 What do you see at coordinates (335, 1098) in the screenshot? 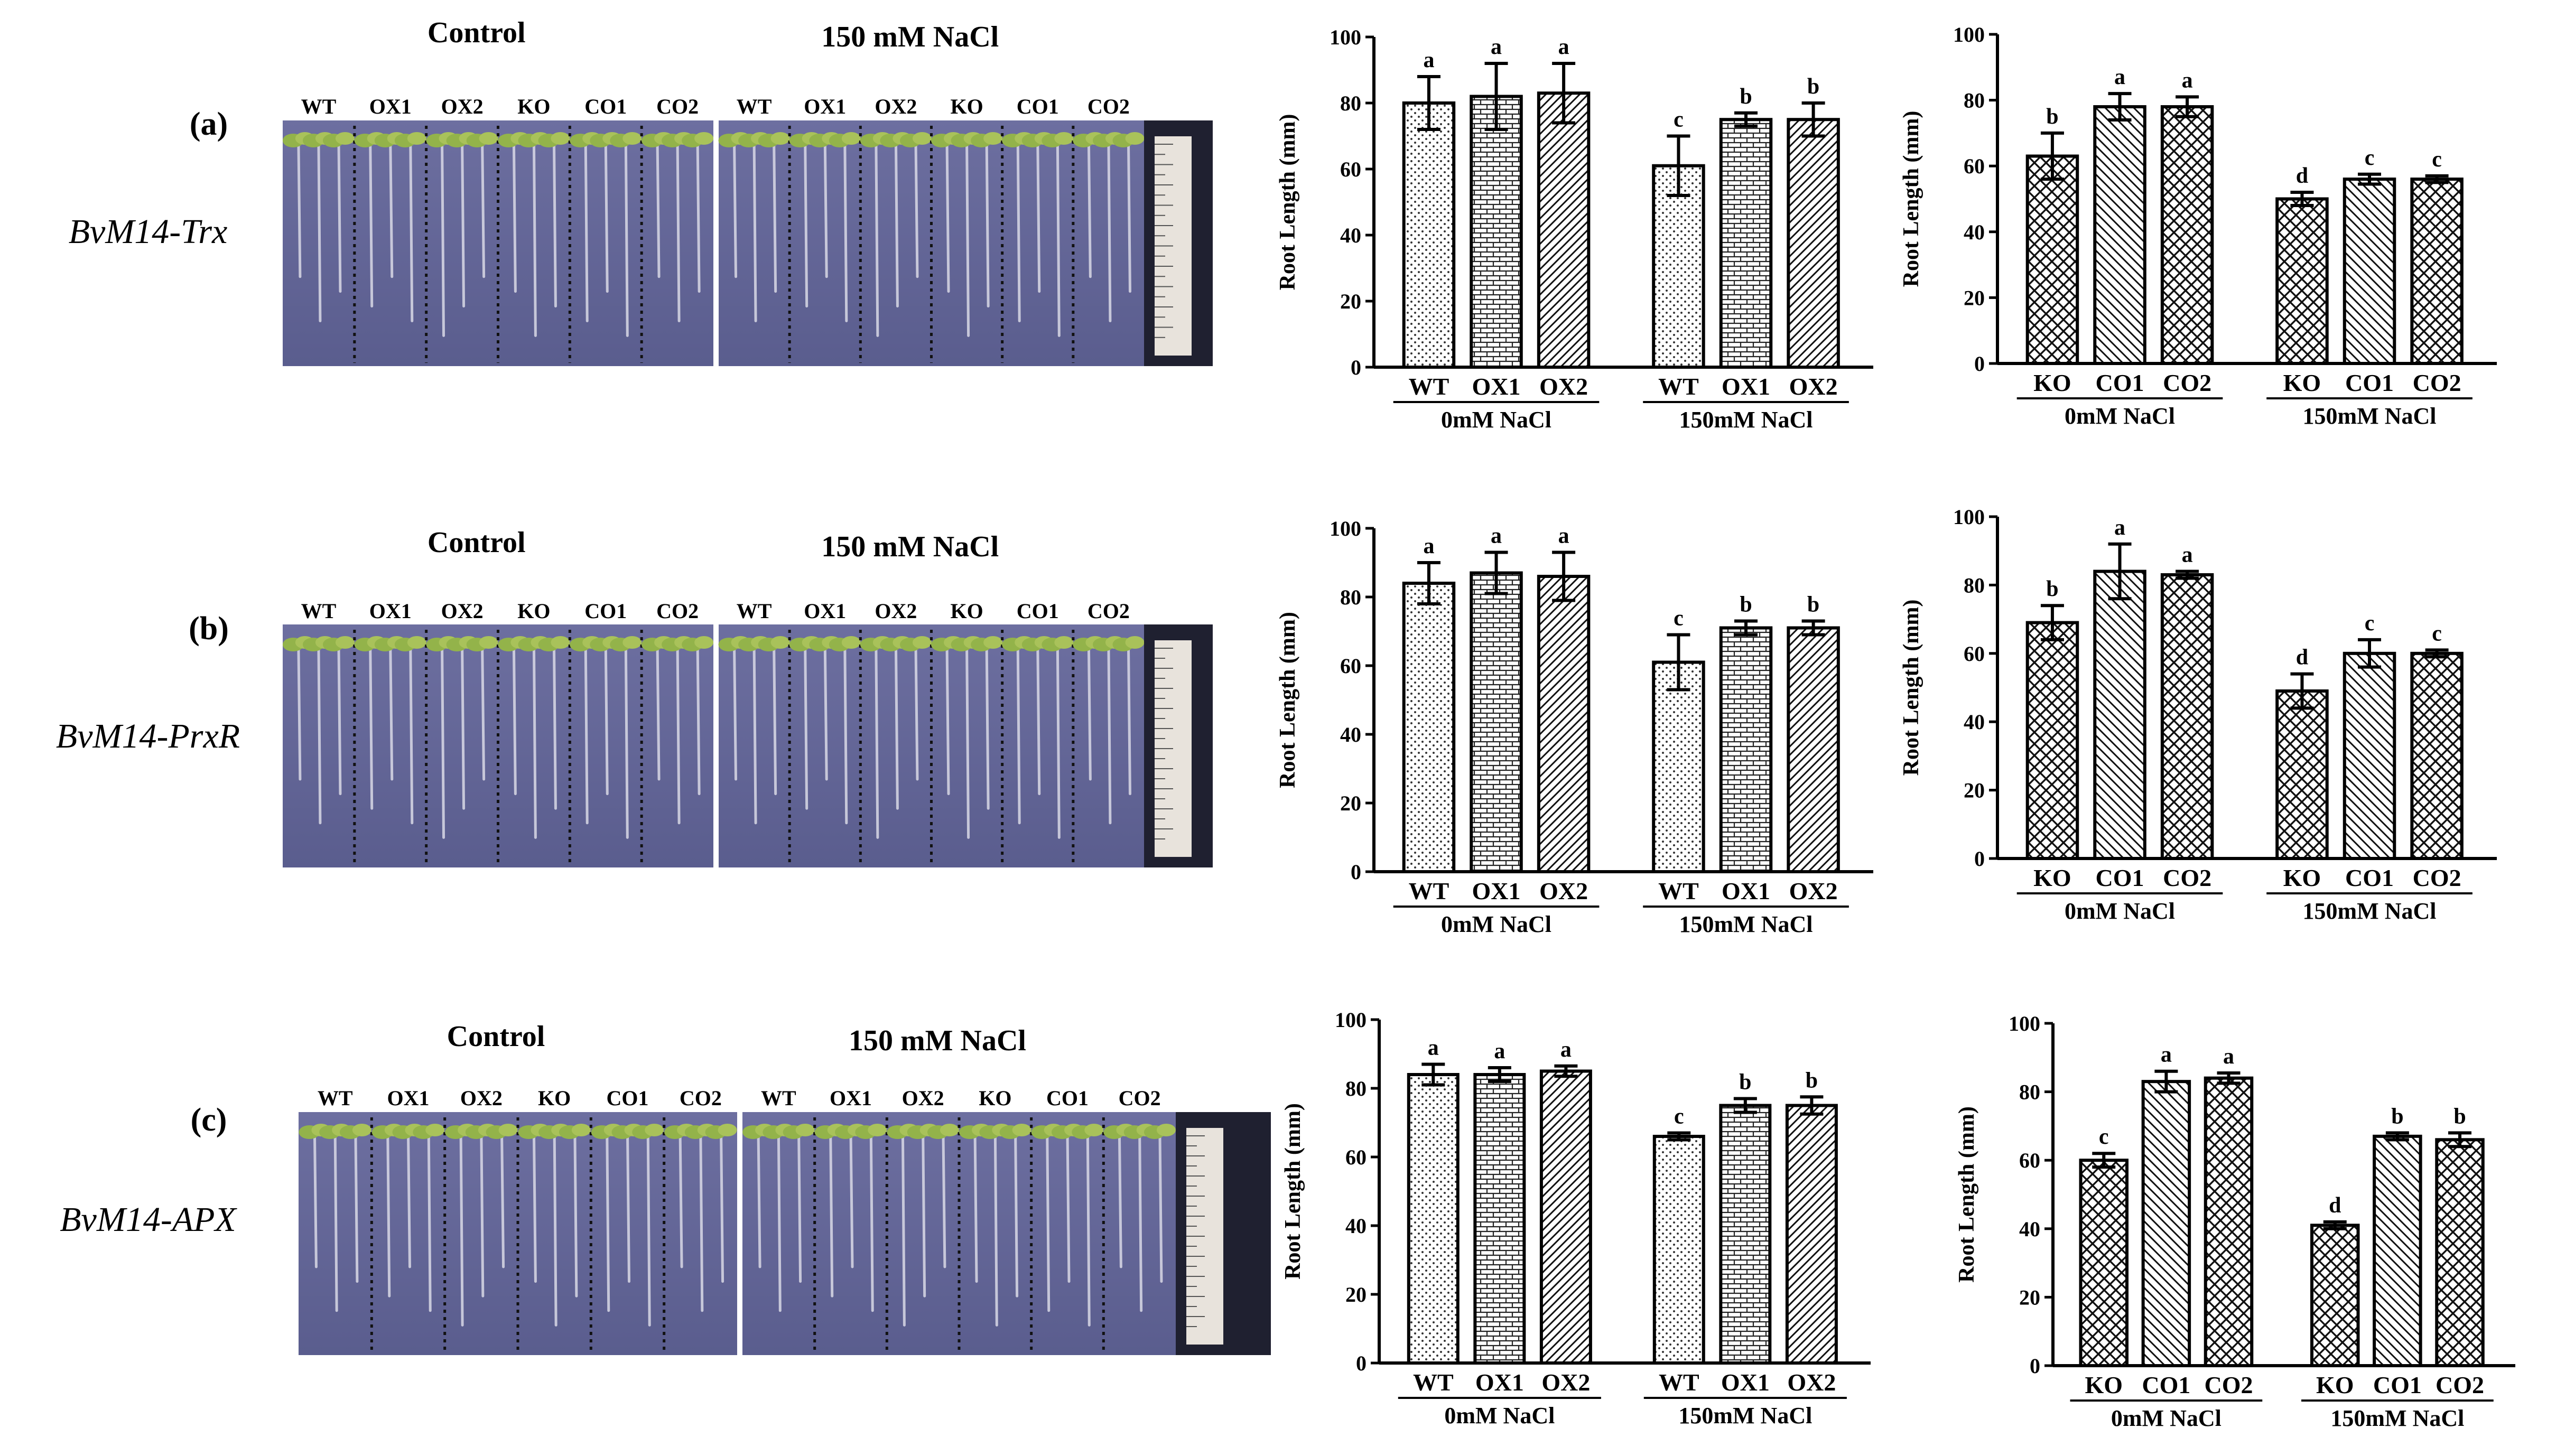
I see `line-label: WT` at bounding box center [335, 1098].